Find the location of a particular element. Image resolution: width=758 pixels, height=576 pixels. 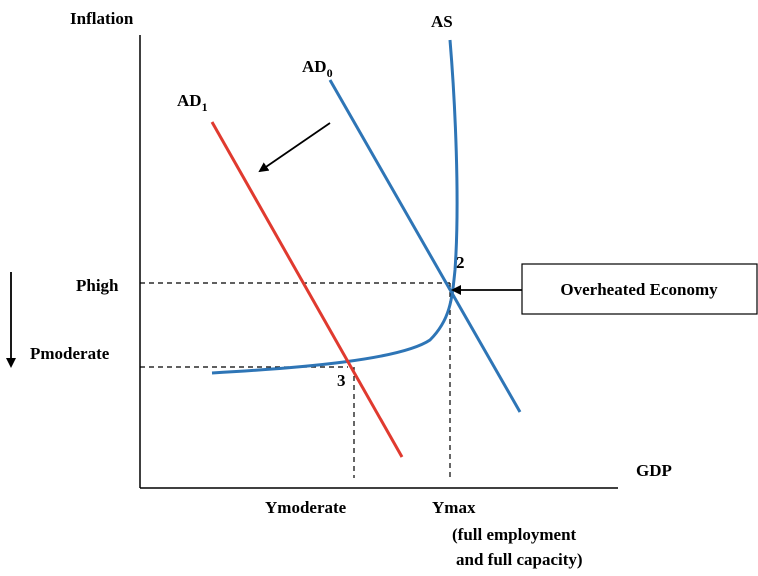

curve-label: AD0 is located at coordinates (317, 68).